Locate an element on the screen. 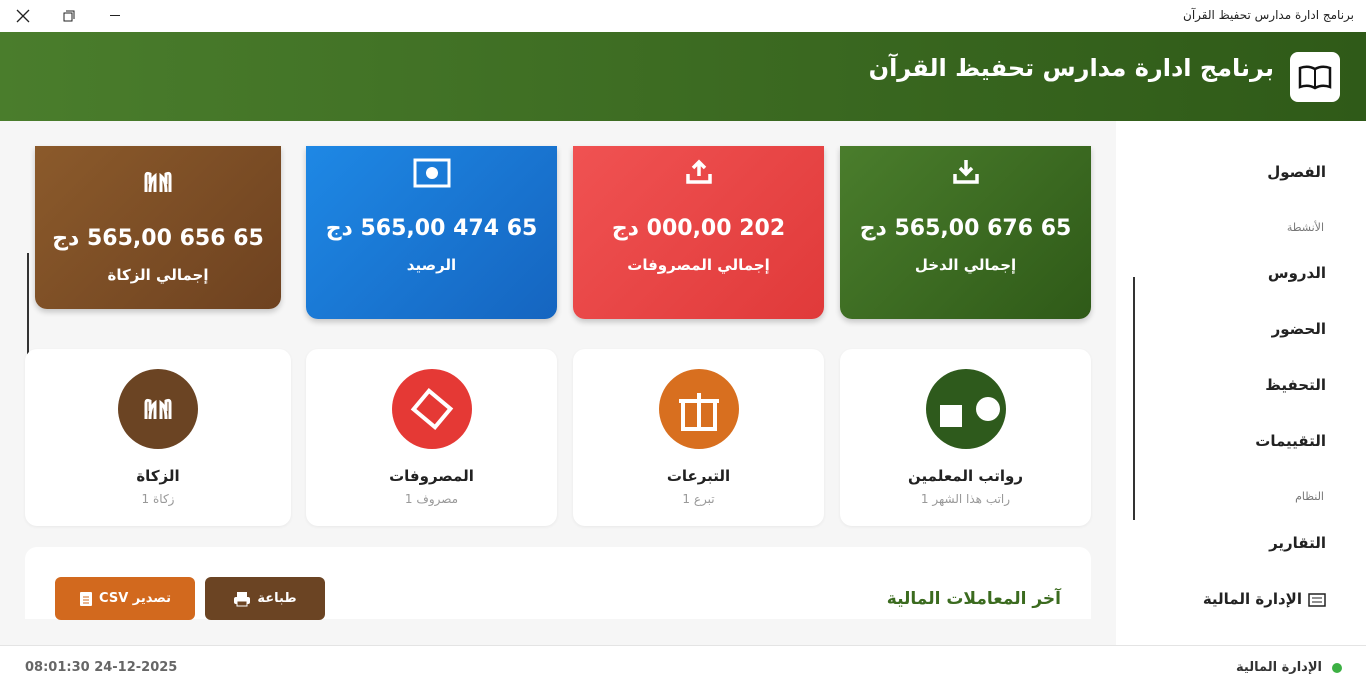 This screenshot has width=1366, height=686. stat-label: الرصيد is located at coordinates (431, 265).